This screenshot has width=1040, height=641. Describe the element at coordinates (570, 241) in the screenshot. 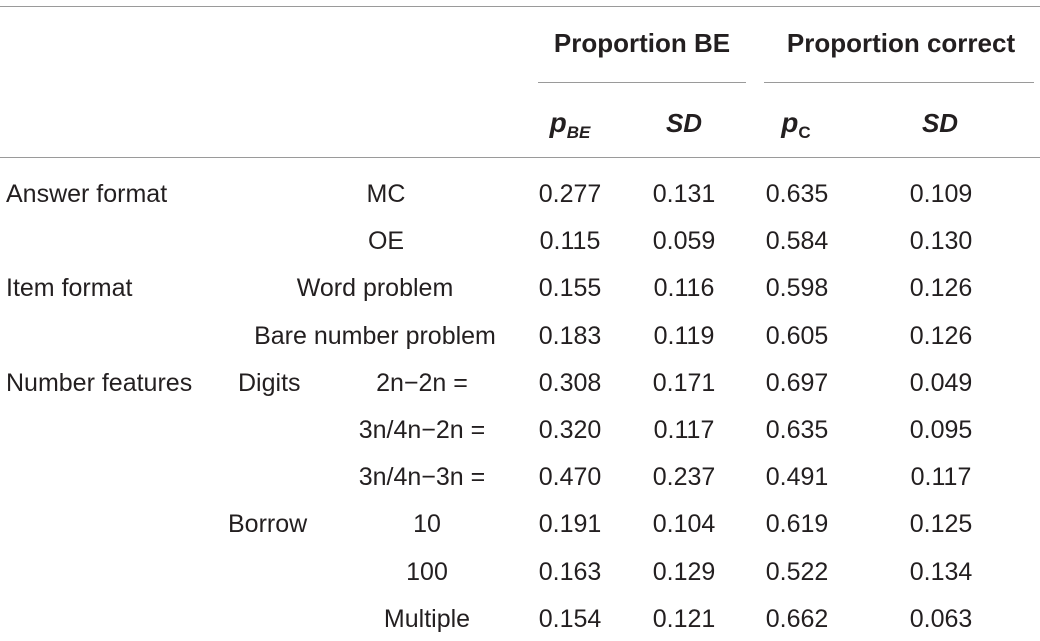

I see `cell-pbe: 0.115` at that location.